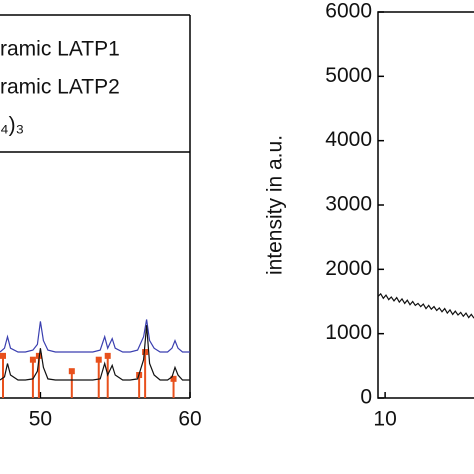 The width and height of the screenshot is (474, 474). I want to click on y-tick-label: 4000, so click(348, 139).